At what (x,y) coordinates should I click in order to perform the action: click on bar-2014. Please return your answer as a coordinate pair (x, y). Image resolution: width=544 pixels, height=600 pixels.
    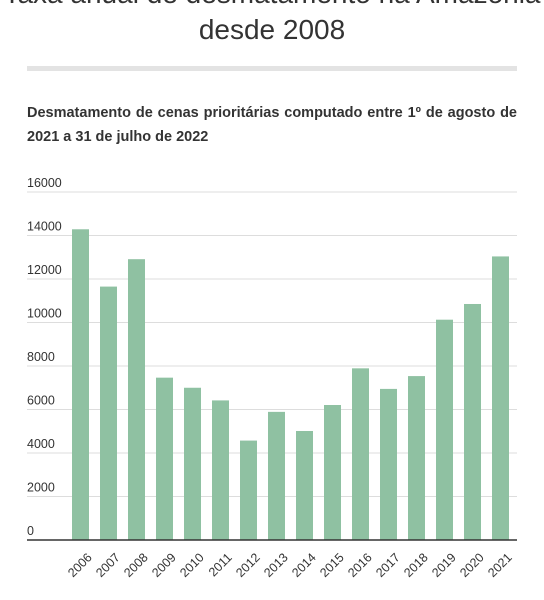
    Looking at the image, I should click on (304, 485).